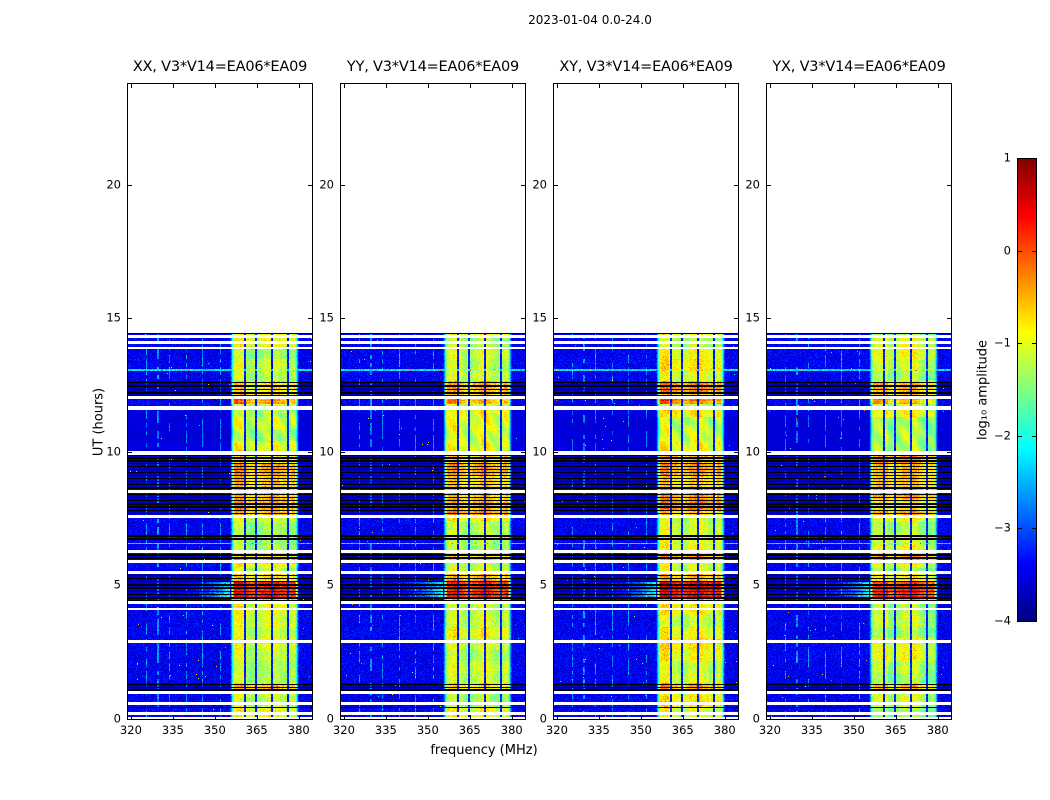 The height and width of the screenshot is (800, 1050). I want to click on colorbar-tick-label: 1, so click(1007, 157).